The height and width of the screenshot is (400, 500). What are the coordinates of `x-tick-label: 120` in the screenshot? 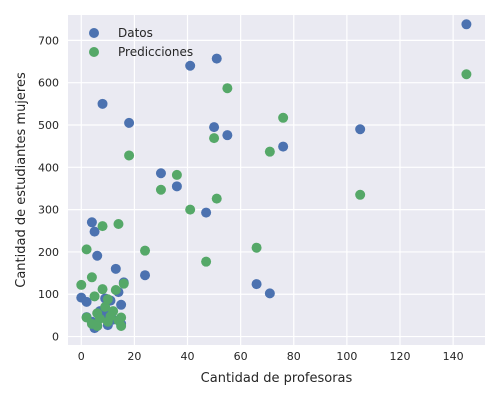 It's located at (400, 356).